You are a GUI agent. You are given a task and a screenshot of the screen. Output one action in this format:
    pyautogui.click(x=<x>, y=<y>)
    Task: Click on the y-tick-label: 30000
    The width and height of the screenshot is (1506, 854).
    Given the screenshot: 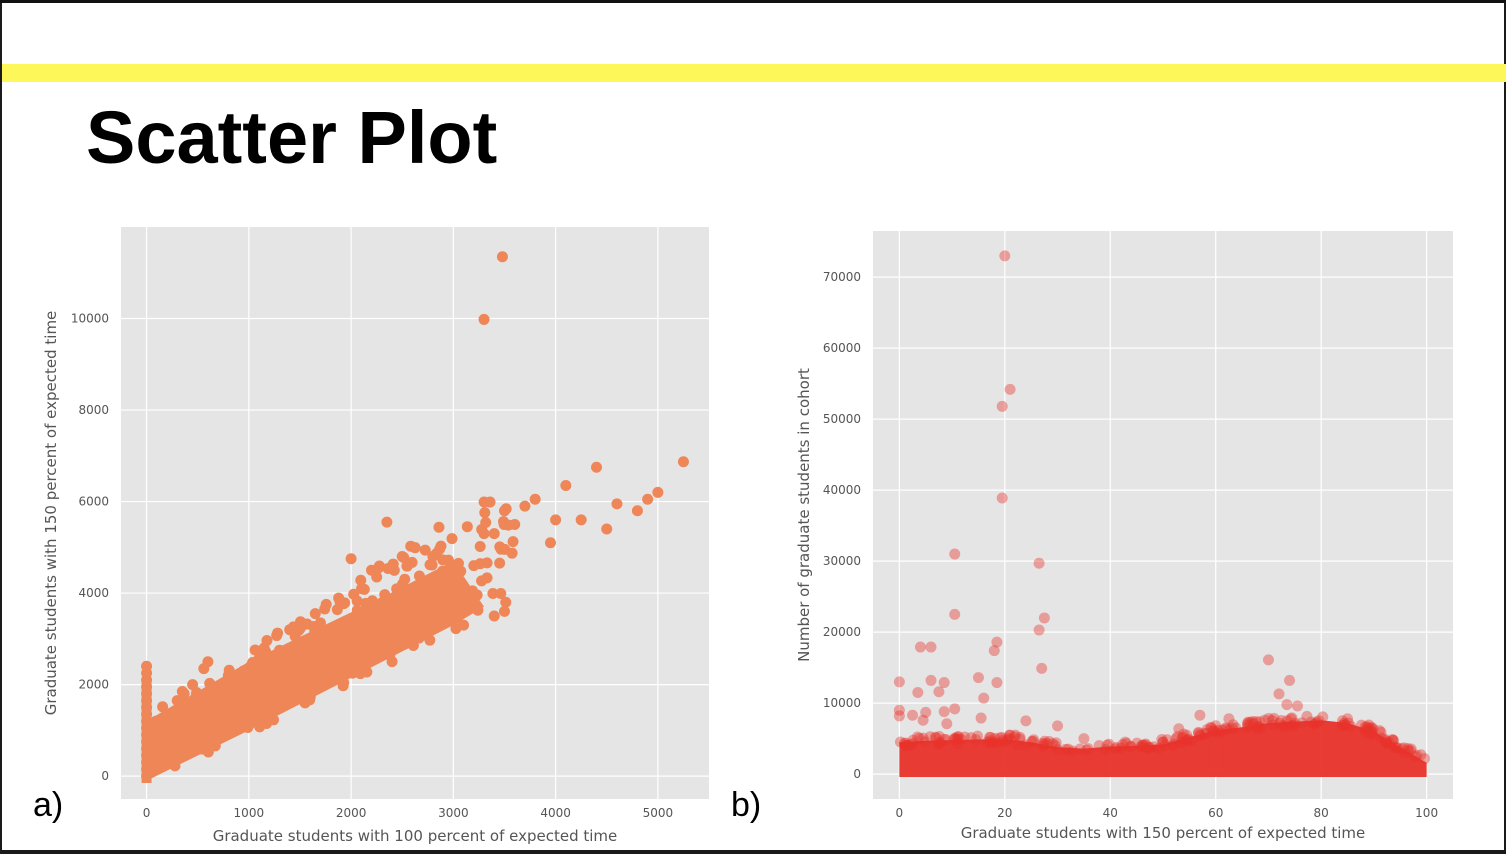 What is the action you would take?
    pyautogui.click(x=842, y=561)
    